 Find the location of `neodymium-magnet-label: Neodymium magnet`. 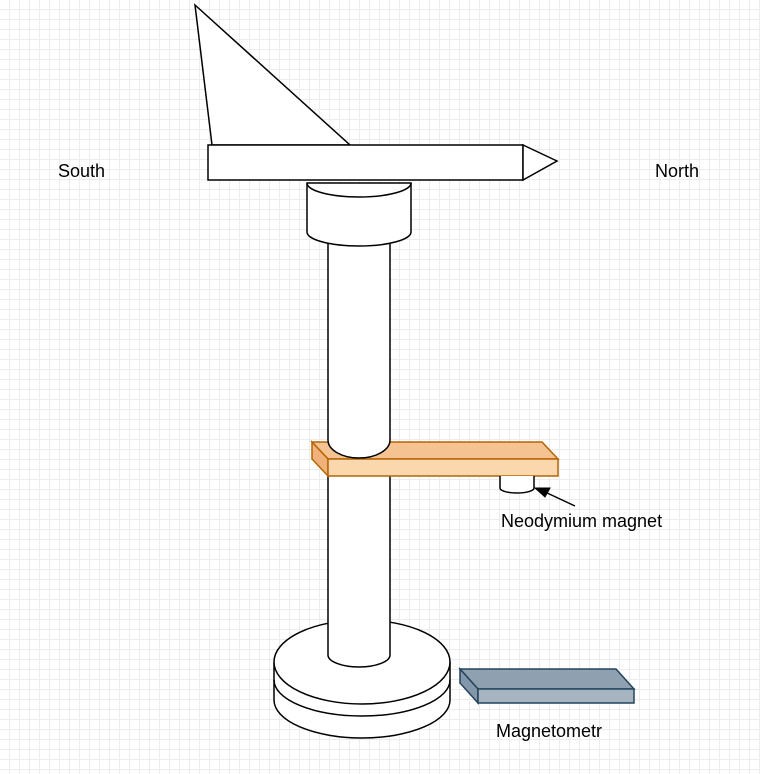

neodymium-magnet-label: Neodymium magnet is located at coordinates (581, 521).